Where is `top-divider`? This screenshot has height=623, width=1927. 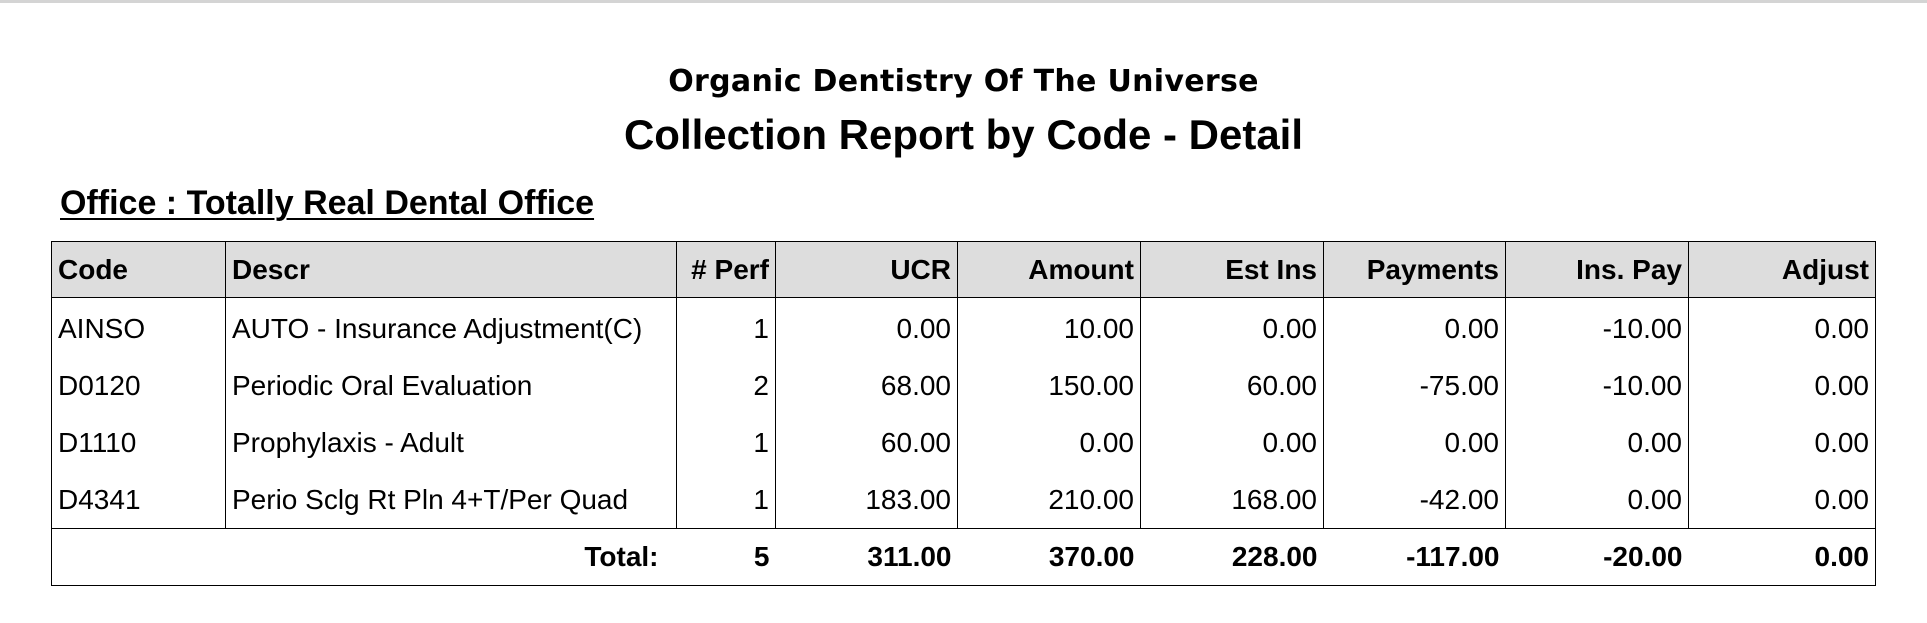 top-divider is located at coordinates (963, 1).